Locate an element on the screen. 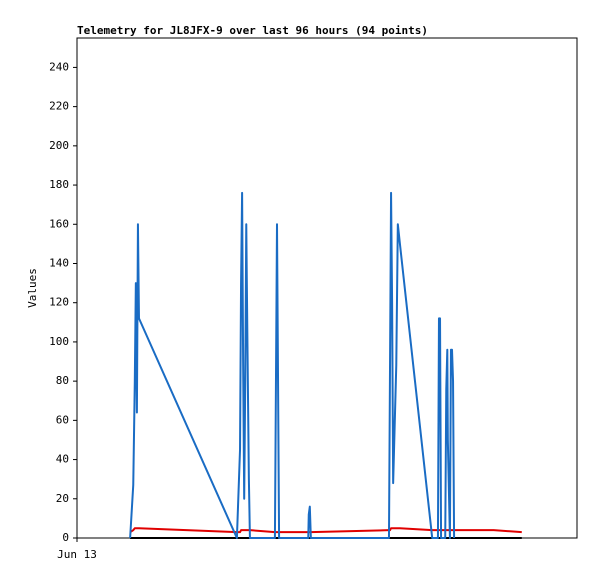 This screenshot has width=597, height=579. y-tick-label: 180 is located at coordinates (59, 184).